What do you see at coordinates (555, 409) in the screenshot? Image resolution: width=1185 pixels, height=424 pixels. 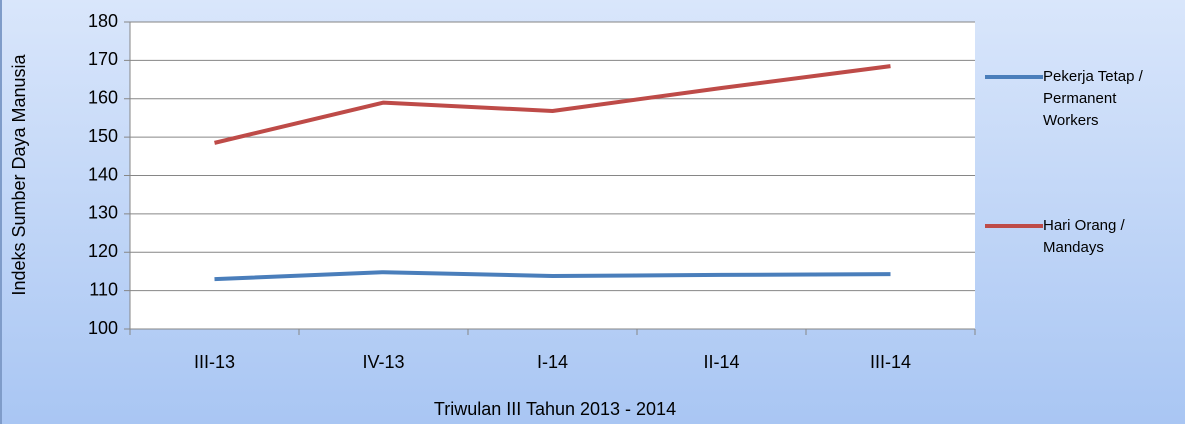 I see `x-axis-title: Triwulan III Tahun 2013 - 2014` at bounding box center [555, 409].